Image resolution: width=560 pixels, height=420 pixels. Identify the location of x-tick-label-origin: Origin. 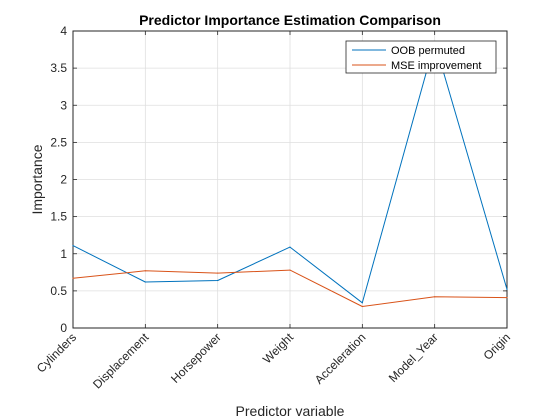
(497, 346).